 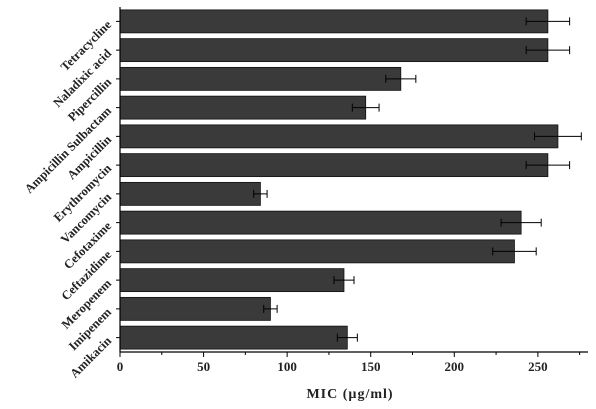 What do you see at coordinates (334, 21) in the screenshot?
I see `bar-tetracycline` at bounding box center [334, 21].